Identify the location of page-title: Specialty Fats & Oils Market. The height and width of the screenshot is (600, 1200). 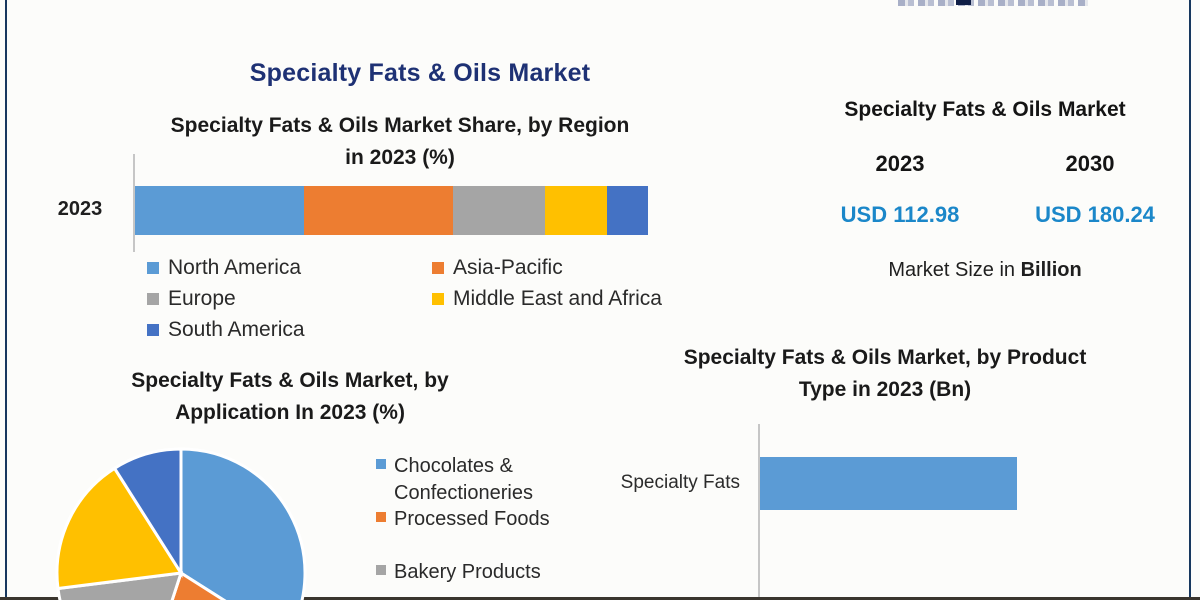
(420, 72).